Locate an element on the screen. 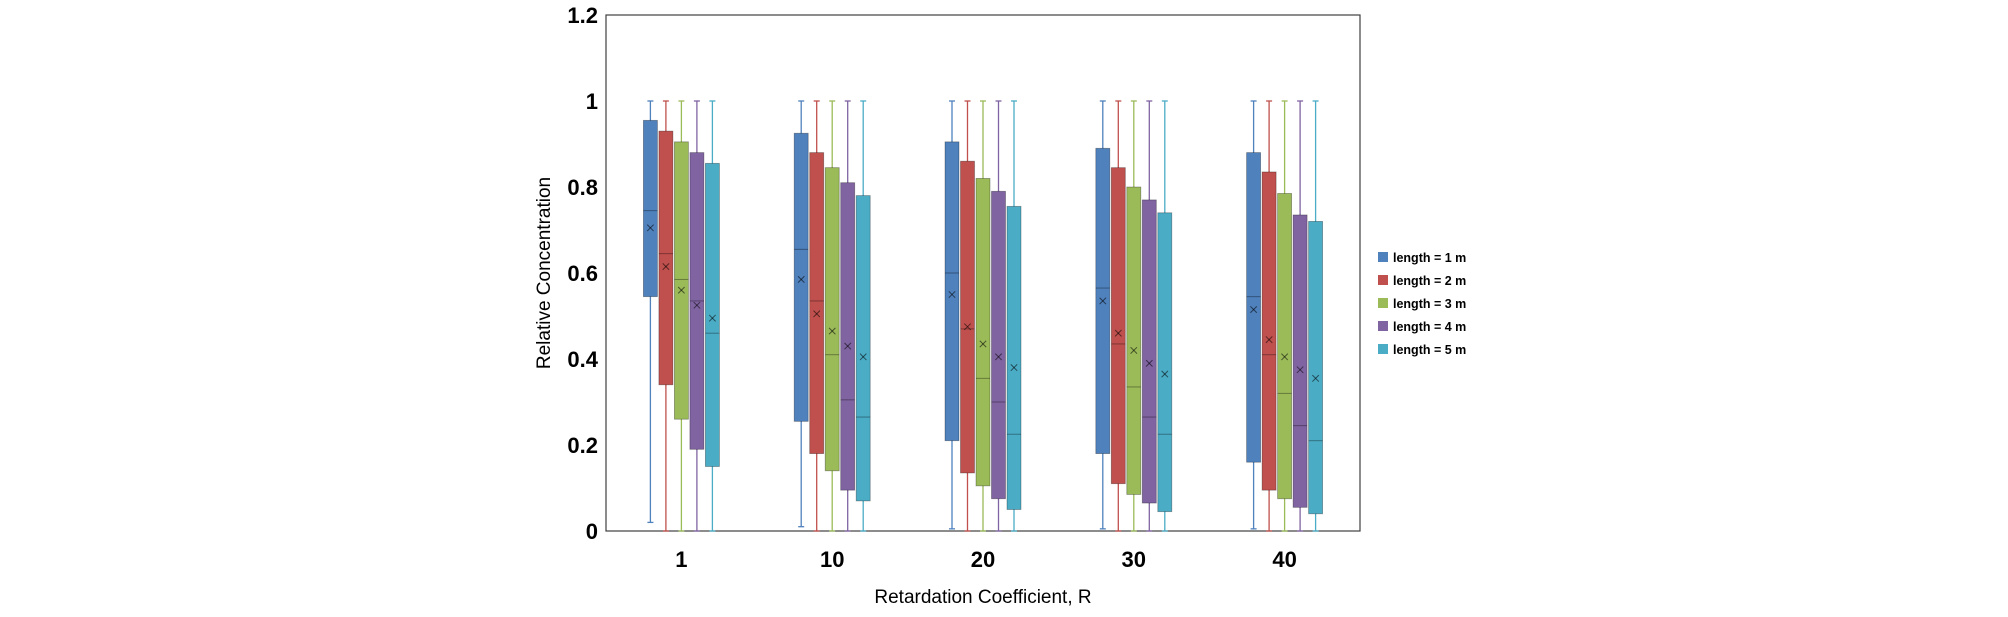 This screenshot has width=2008, height=617. x-tick-label: 20 is located at coordinates (983, 559).